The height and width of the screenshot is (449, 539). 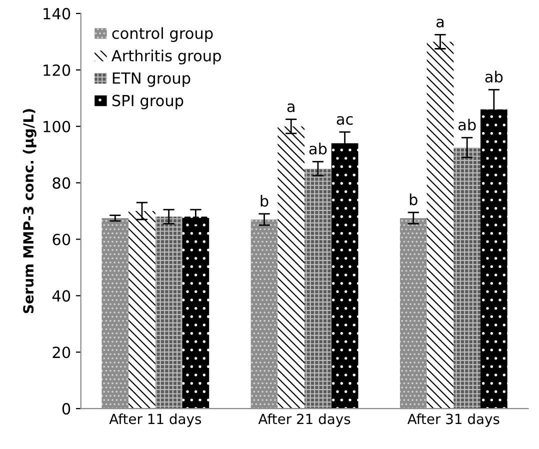 What do you see at coordinates (166, 57) in the screenshot?
I see `legend-label: Arthritis group` at bounding box center [166, 57].